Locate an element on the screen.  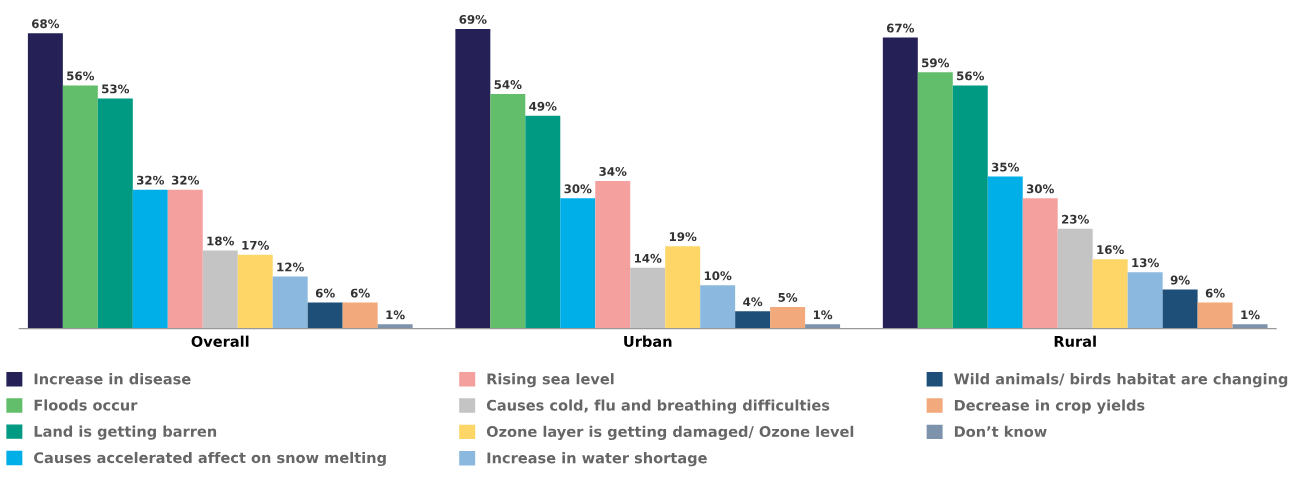
legend-label: Causes cold, flu and breathing difficulties is located at coordinates (658, 406).